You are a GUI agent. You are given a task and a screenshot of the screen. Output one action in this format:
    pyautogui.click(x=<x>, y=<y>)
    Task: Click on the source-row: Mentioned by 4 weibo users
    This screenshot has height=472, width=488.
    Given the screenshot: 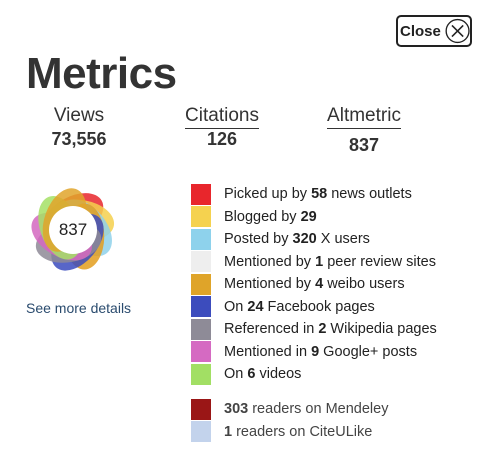 What is the action you would take?
    pyautogui.click(x=314, y=284)
    